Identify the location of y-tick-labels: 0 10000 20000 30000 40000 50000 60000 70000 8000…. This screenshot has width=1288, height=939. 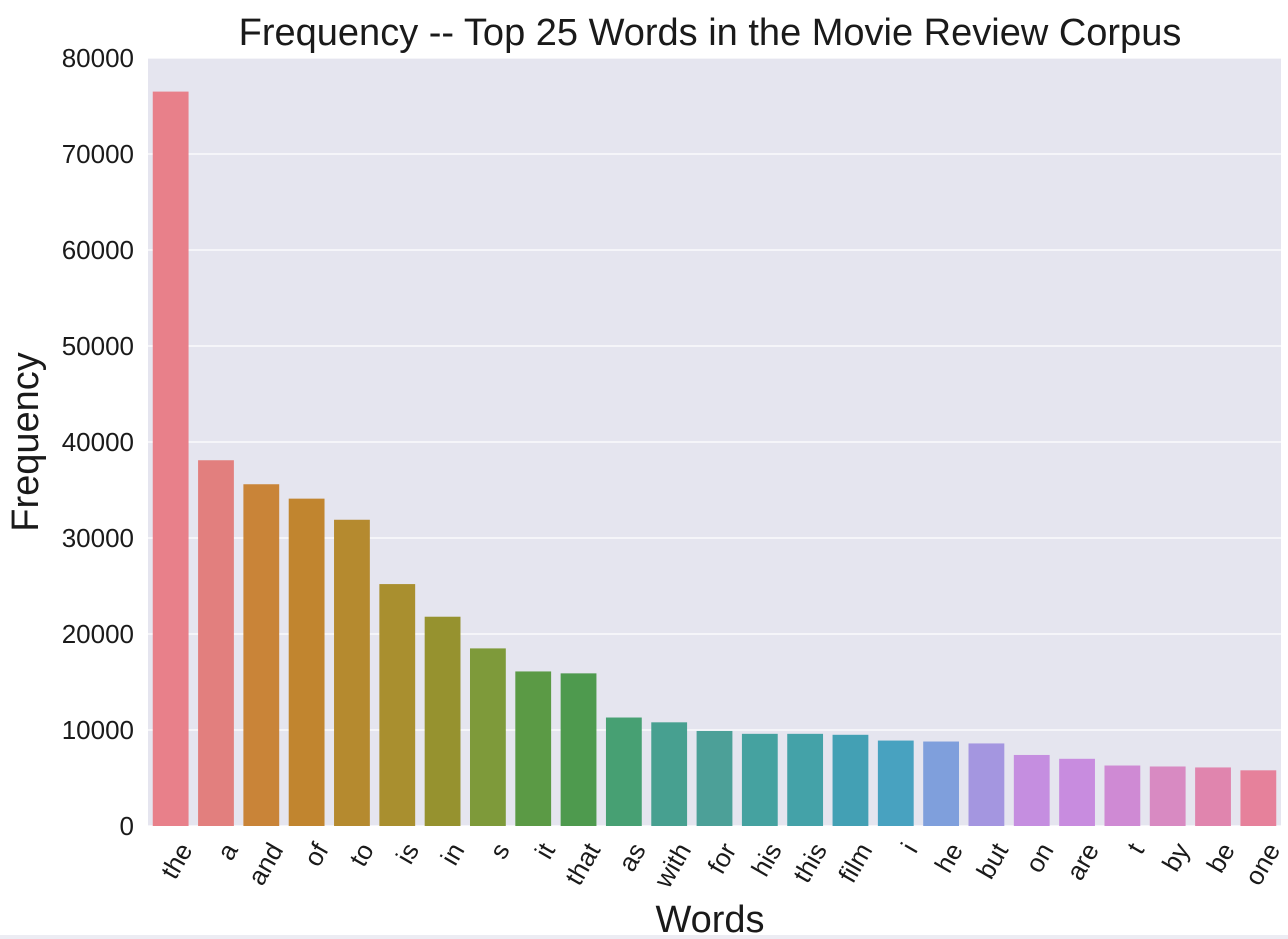
(98, 442).